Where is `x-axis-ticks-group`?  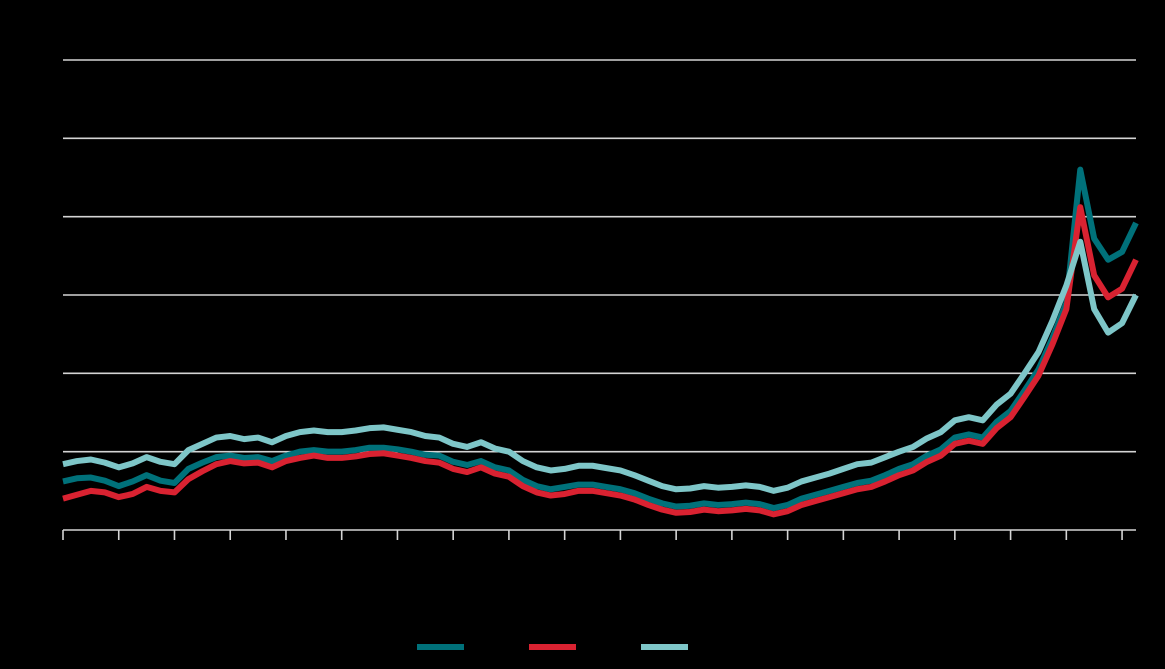 x-axis-ticks-group is located at coordinates (592, 535).